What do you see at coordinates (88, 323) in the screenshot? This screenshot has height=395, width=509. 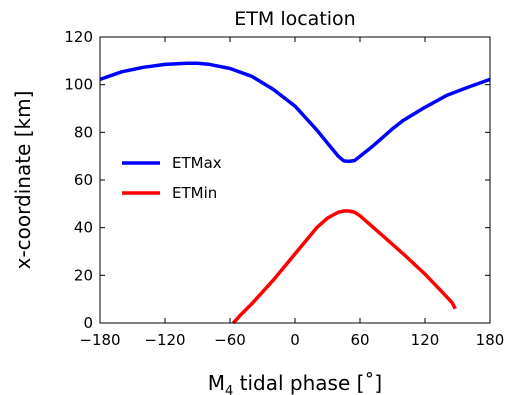 I see `y-tick-label: 0` at bounding box center [88, 323].